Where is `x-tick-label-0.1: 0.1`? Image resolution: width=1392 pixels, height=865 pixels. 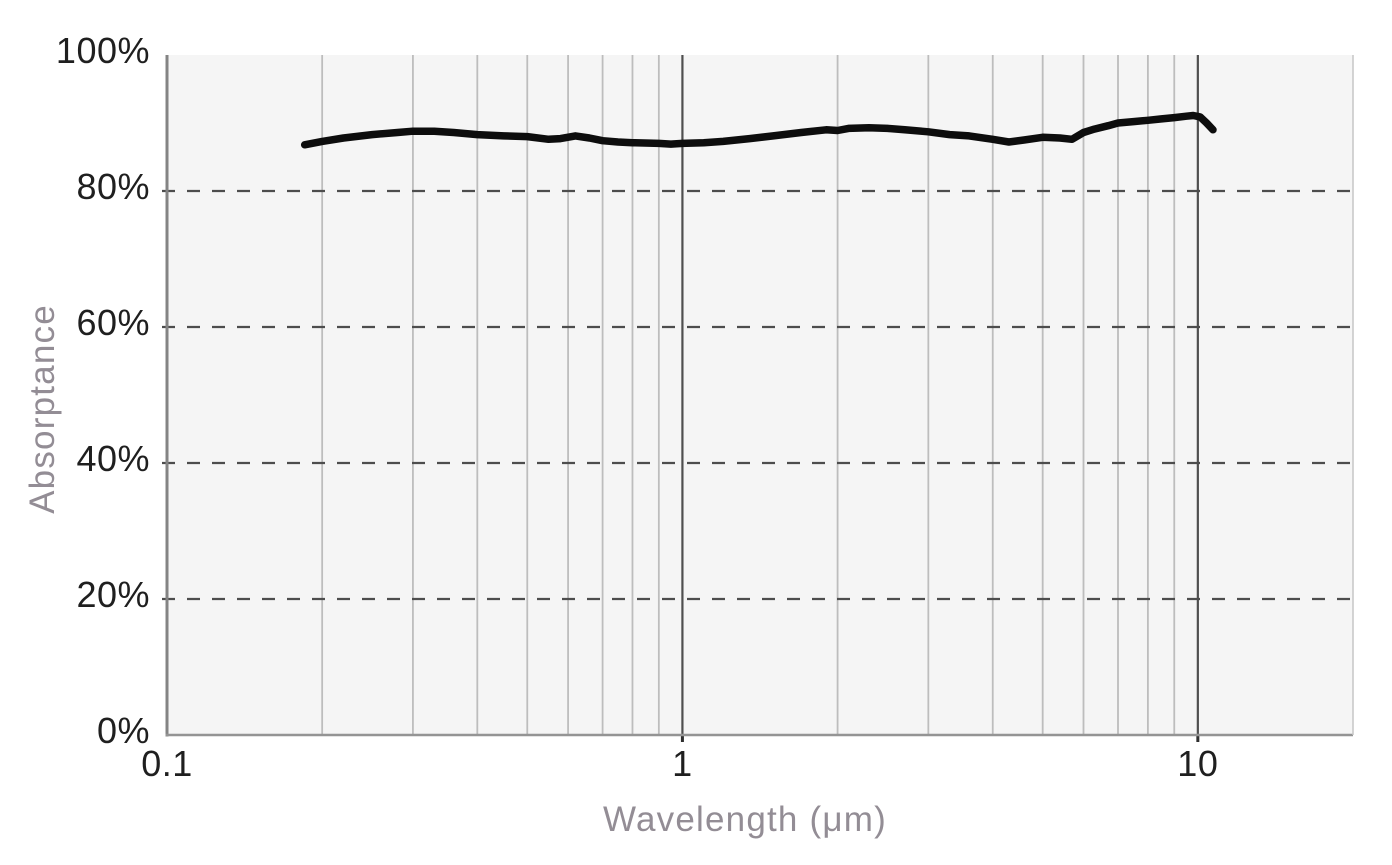 x-tick-label-0.1: 0.1 is located at coordinates (167, 763).